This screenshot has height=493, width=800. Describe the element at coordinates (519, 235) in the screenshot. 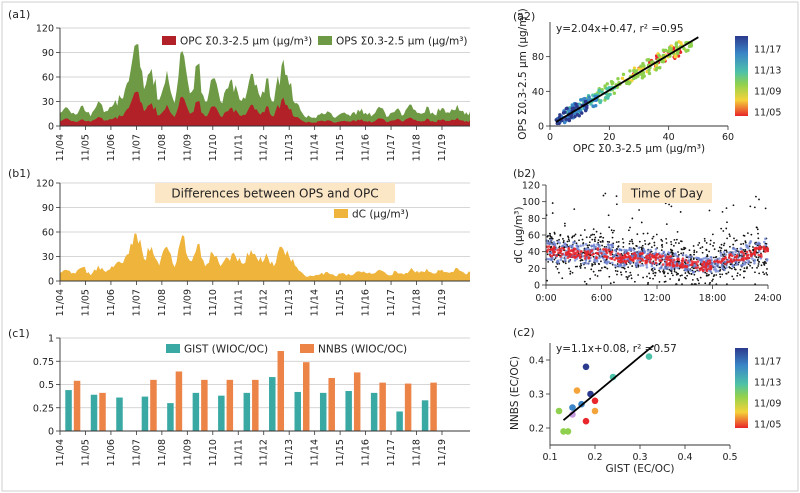

I see `y-axis-title: dC (μg/m³)` at that location.